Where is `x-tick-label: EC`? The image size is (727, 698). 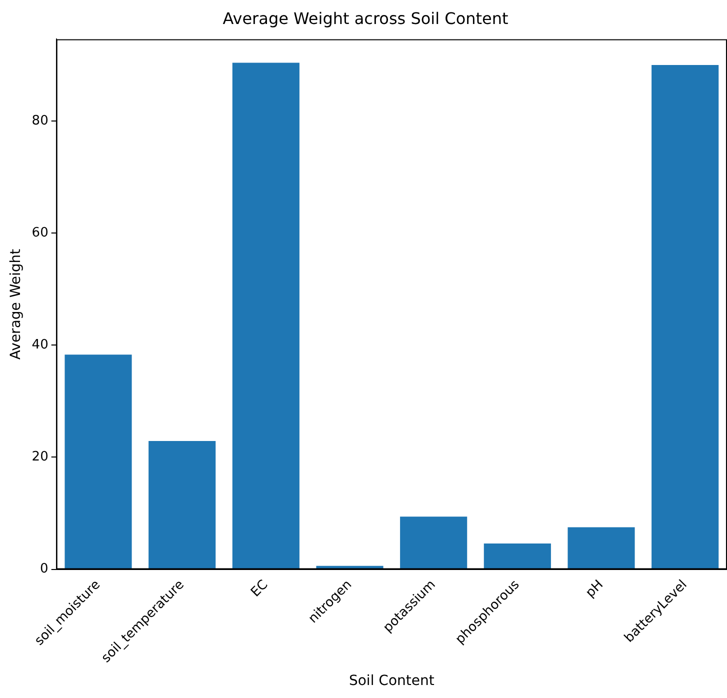
x-tick-label: EC is located at coordinates (260, 588).